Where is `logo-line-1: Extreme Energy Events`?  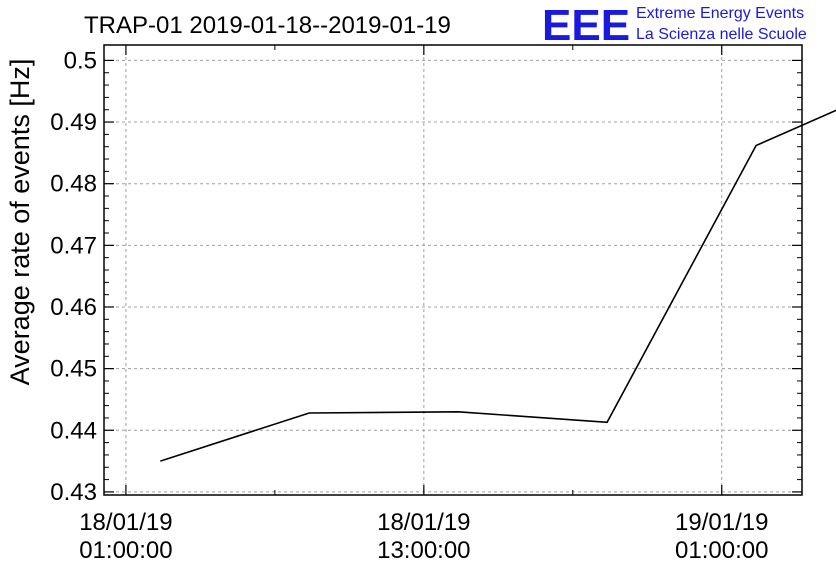
logo-line-1: Extreme Energy Events is located at coordinates (720, 13).